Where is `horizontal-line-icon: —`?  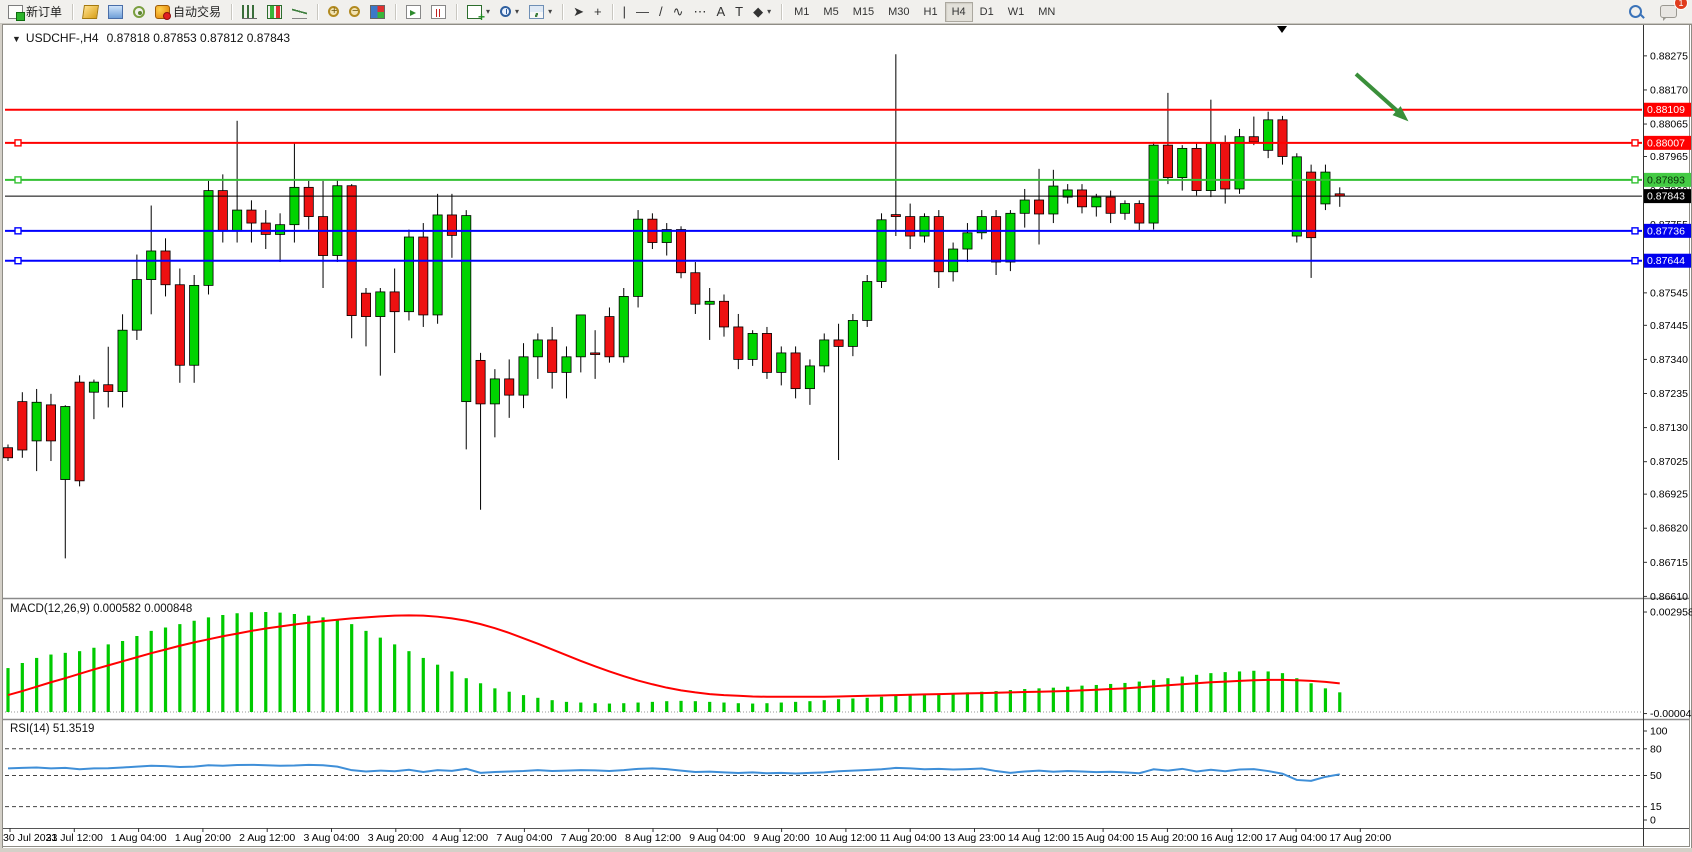
horizontal-line-icon: — is located at coordinates (642, 11).